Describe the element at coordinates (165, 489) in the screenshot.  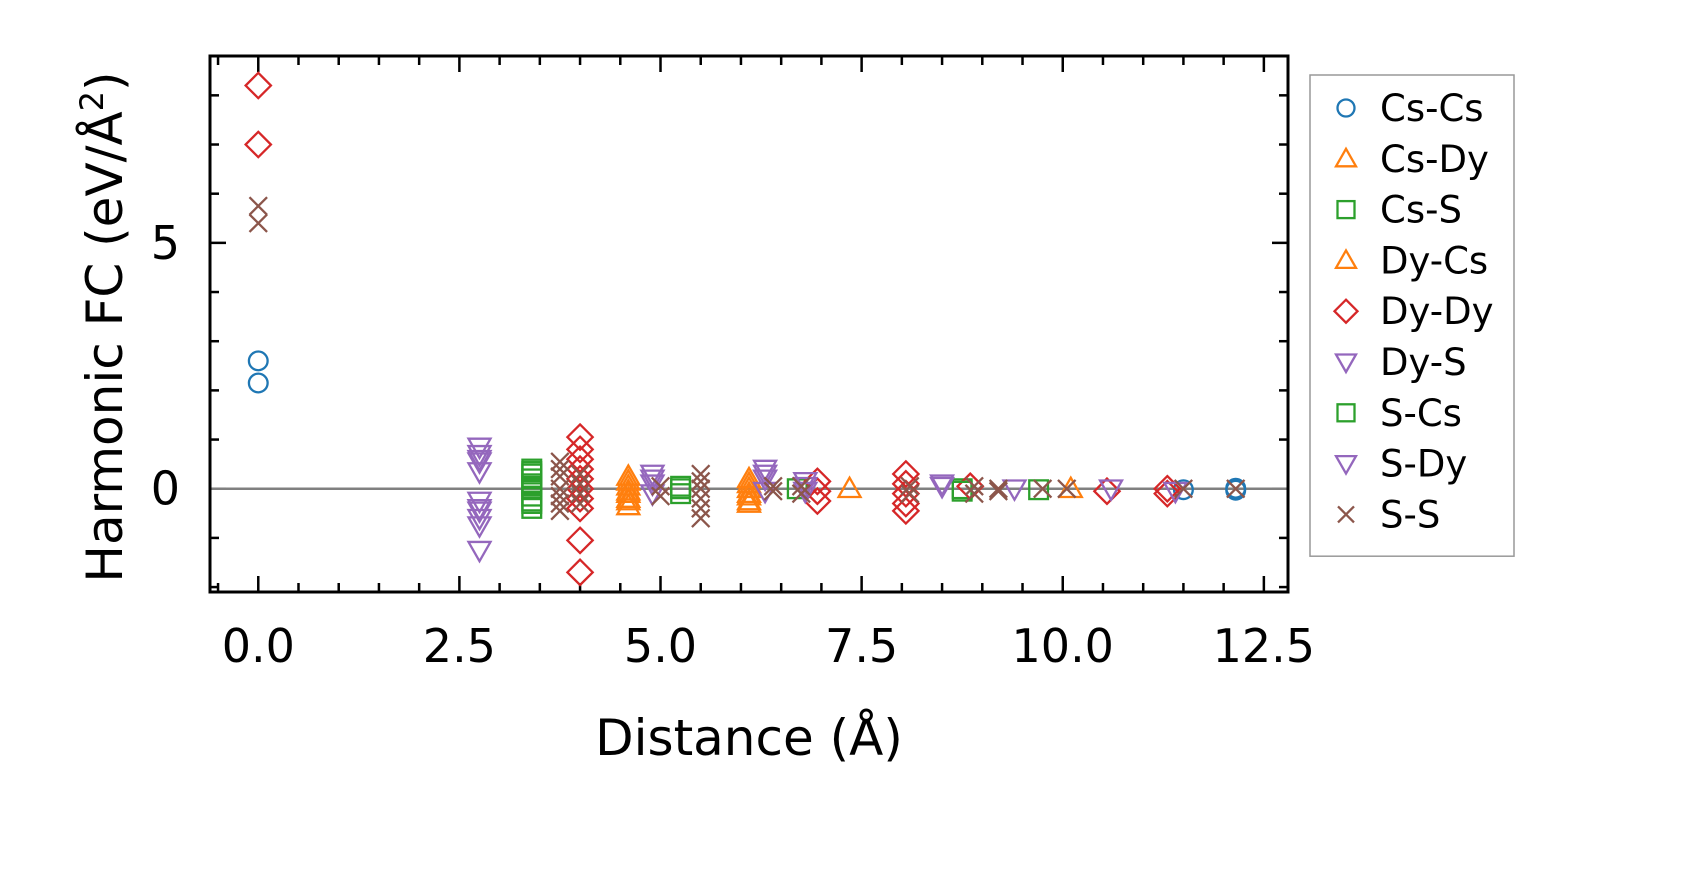
I see `y-tick-label: 0` at that location.